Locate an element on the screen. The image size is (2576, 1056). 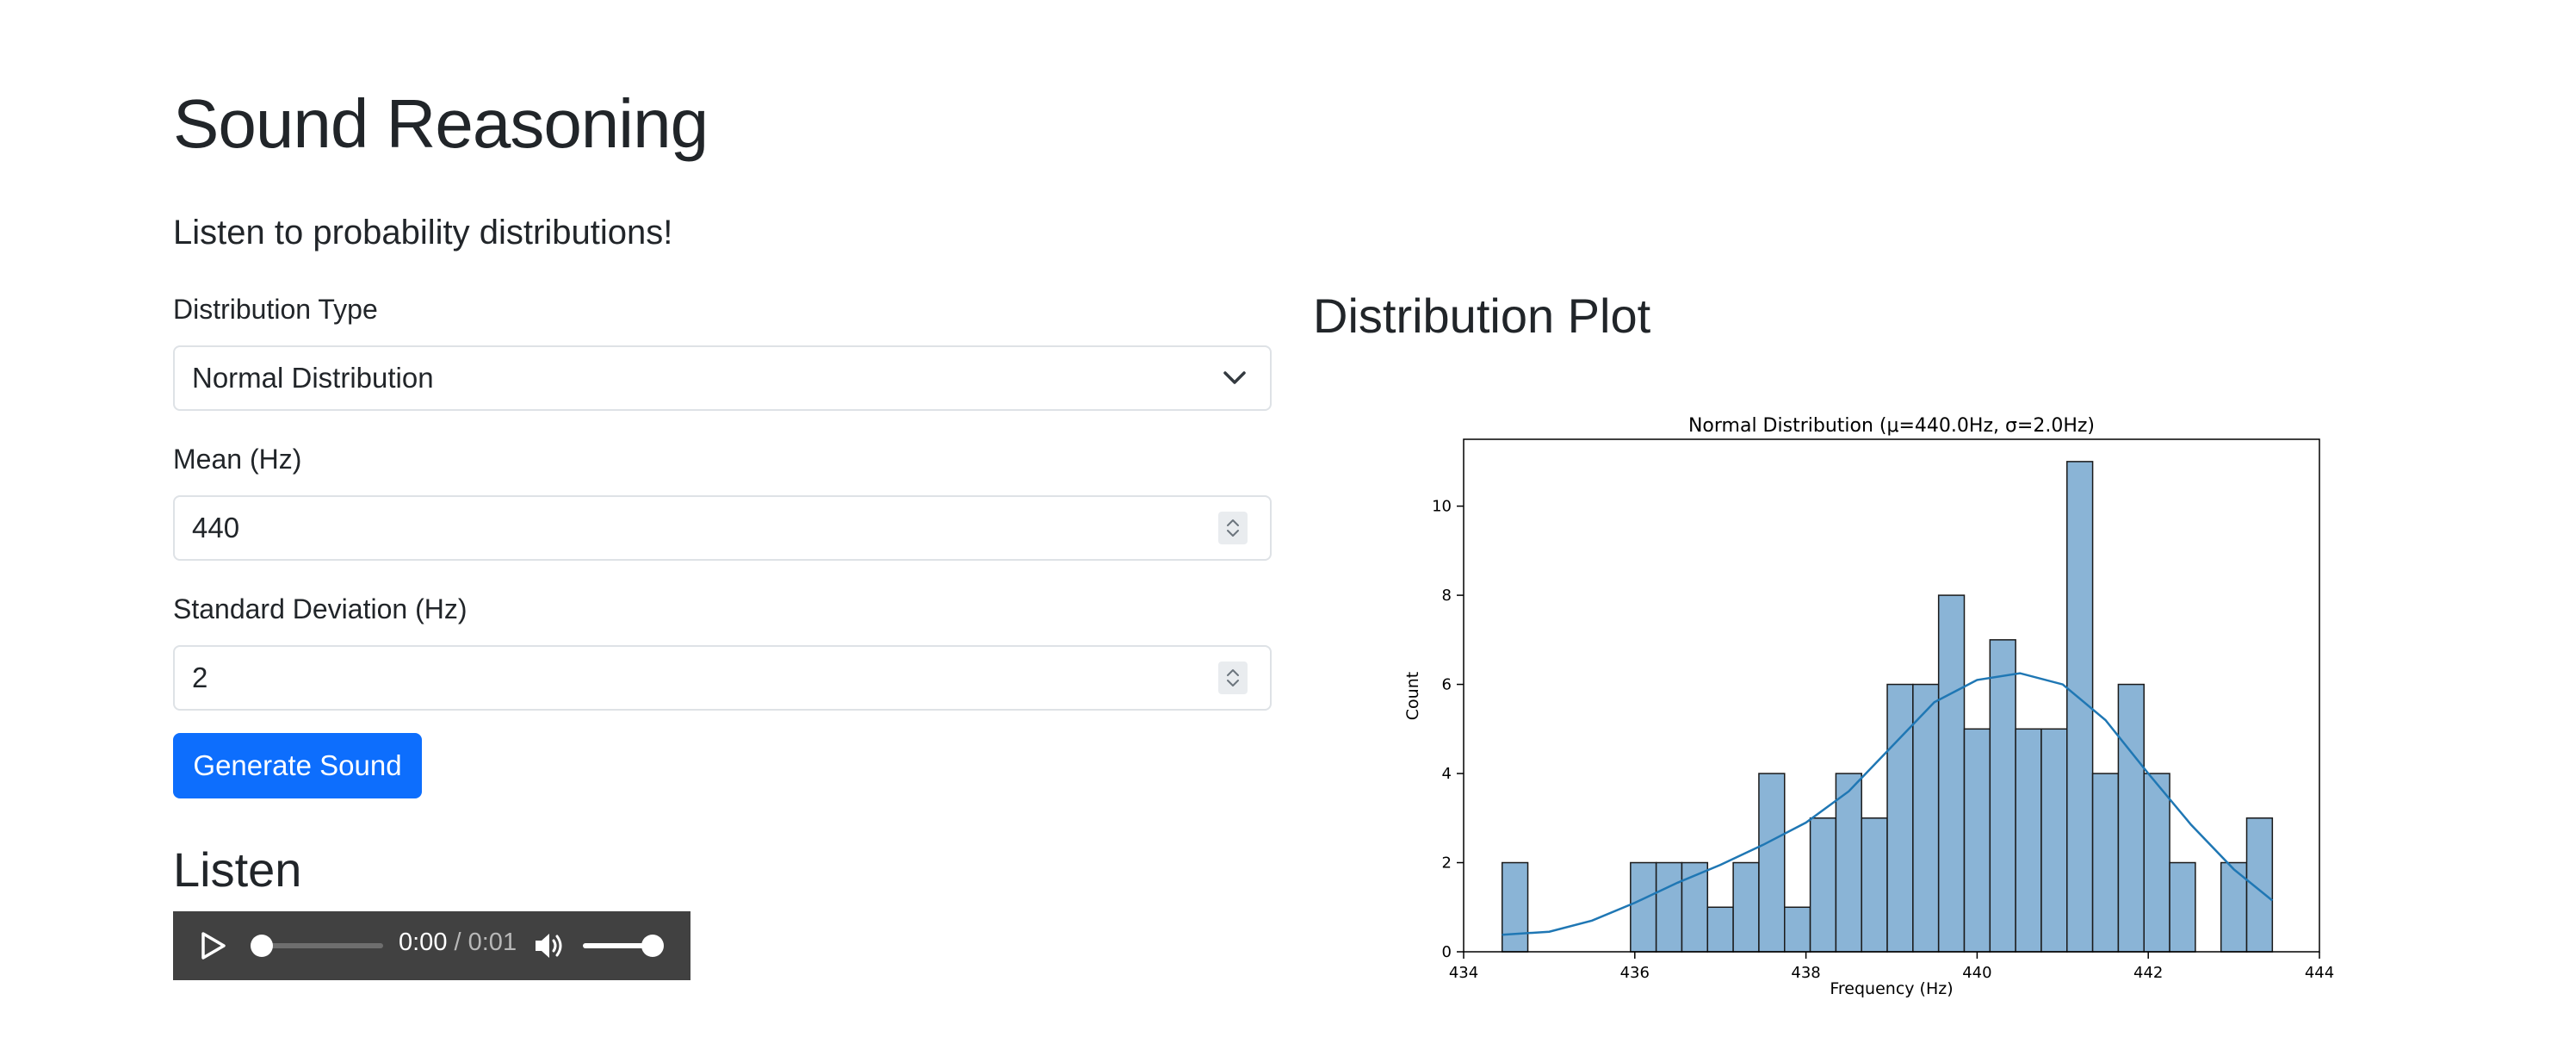
distribution-type-value: Normal Distribution is located at coordinates (313, 378).